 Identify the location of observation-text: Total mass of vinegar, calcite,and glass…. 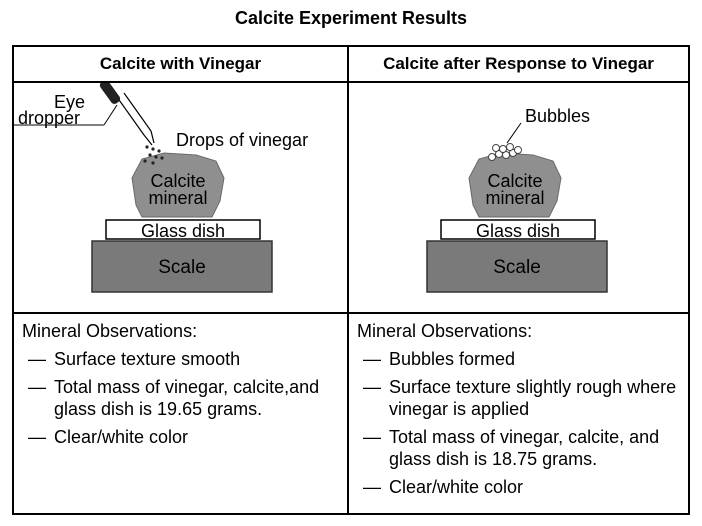
(187, 398).